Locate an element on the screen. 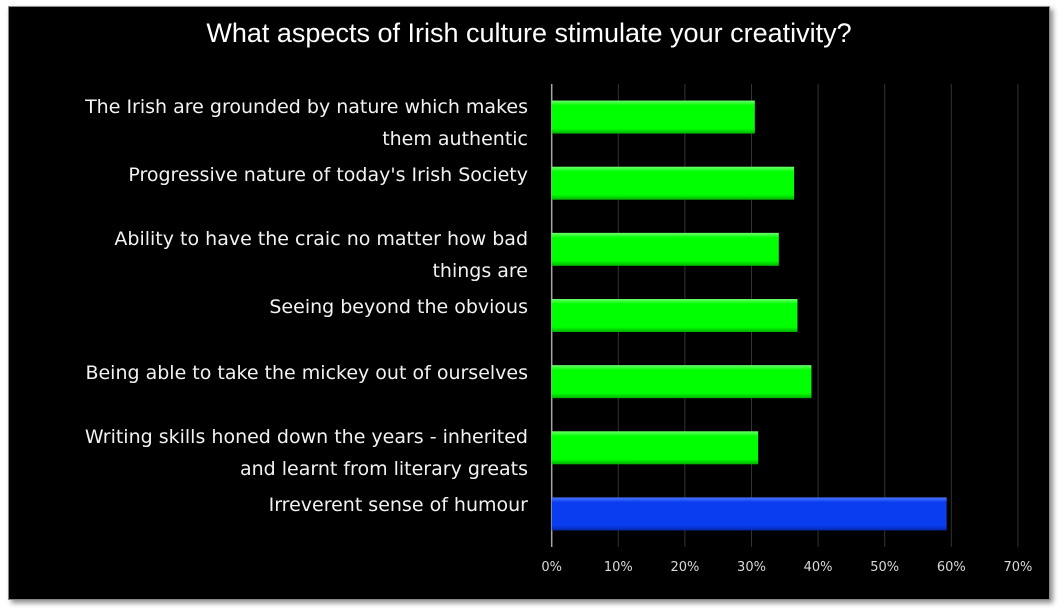  x-tick-label: 0% is located at coordinates (551, 567).